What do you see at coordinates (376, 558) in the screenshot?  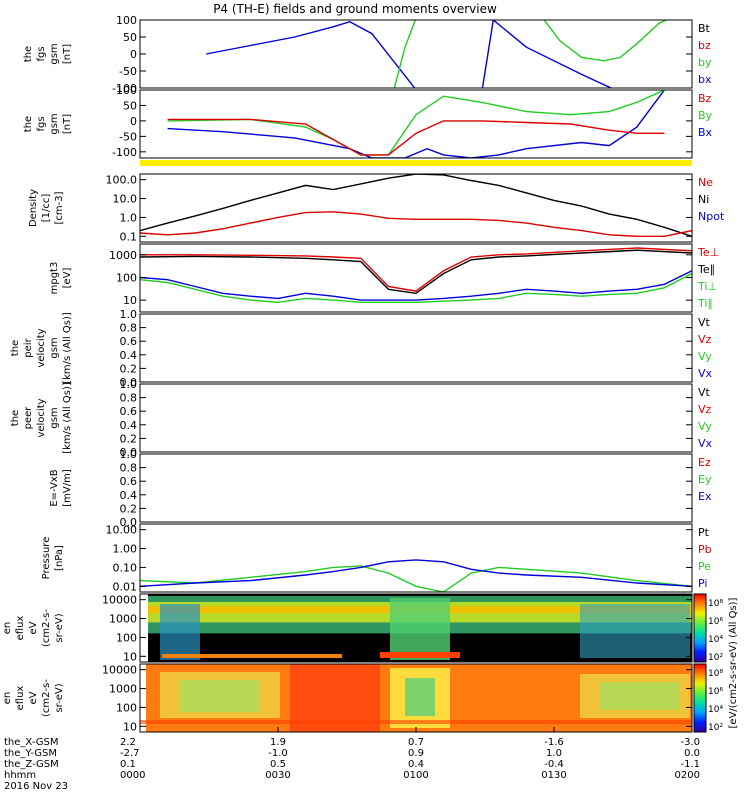 I see `panel-pressure: 10.00 1.00 0.10 0.01 Pressure [nPa] Pt Pb Pe Pi` at bounding box center [376, 558].